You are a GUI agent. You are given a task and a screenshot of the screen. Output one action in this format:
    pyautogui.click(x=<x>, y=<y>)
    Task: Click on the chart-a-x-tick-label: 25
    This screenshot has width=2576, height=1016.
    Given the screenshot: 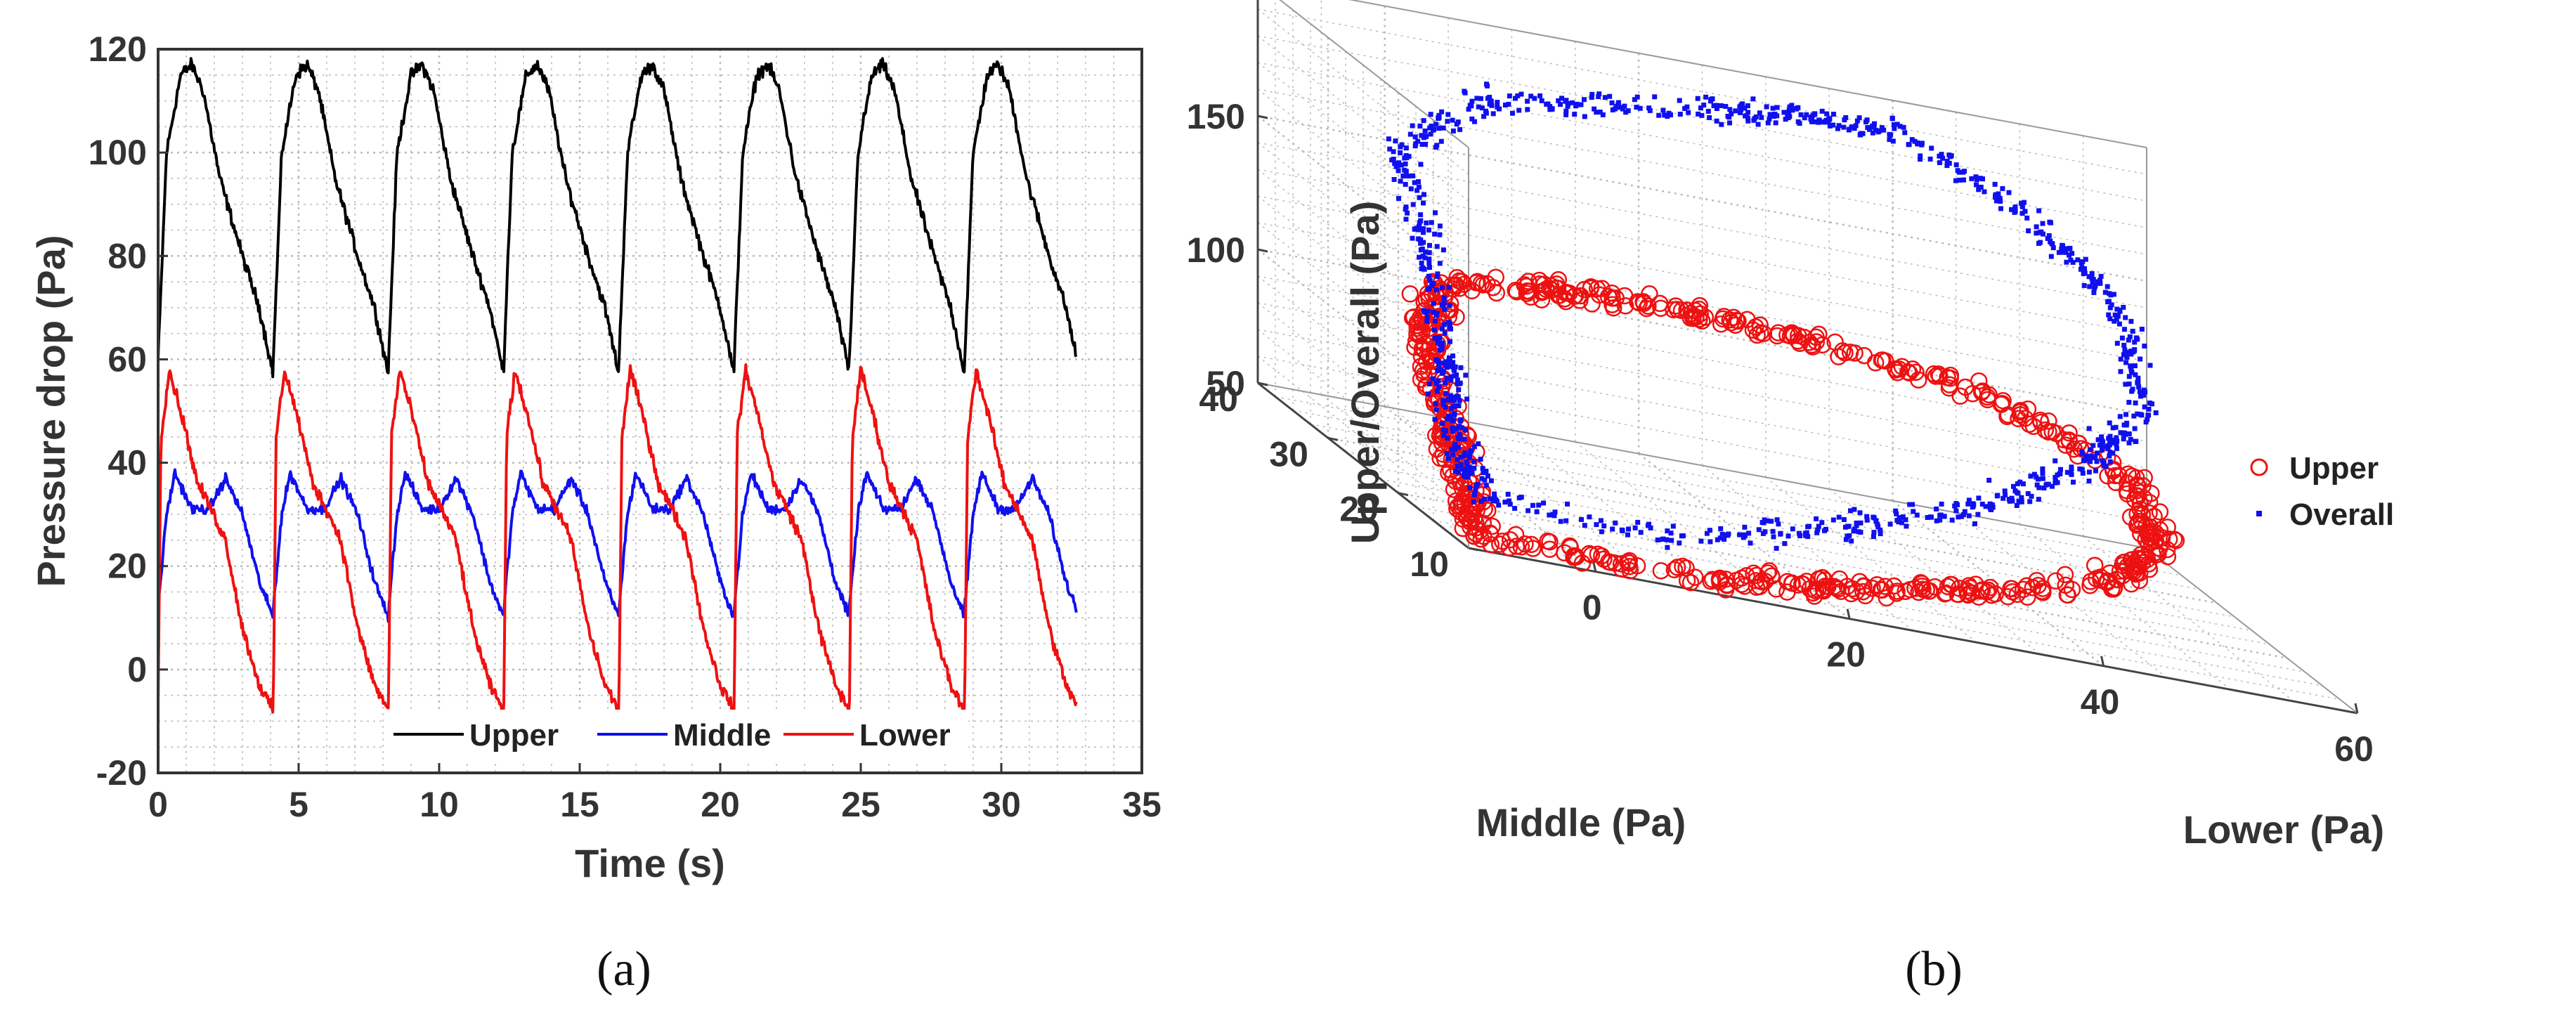 What is the action you would take?
    pyautogui.click(x=860, y=804)
    